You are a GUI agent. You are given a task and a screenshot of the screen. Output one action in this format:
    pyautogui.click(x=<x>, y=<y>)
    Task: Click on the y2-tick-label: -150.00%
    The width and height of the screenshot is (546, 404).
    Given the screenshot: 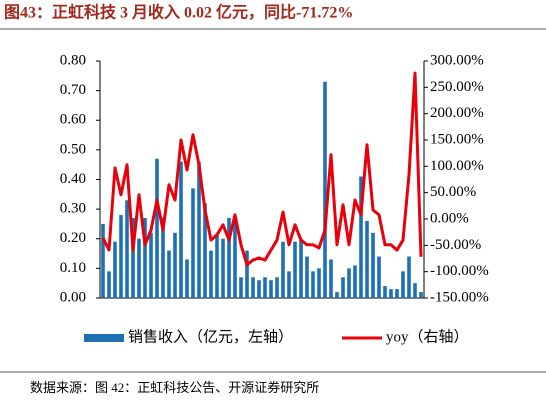 What is the action you would take?
    pyautogui.click(x=459, y=297)
    